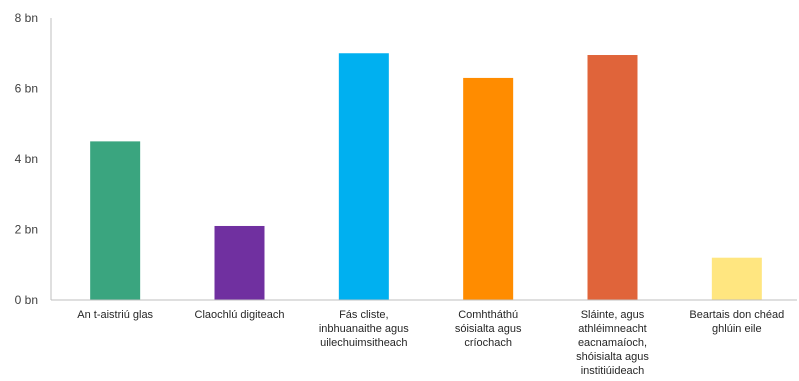  What do you see at coordinates (736, 322) in the screenshot?
I see `x-category-label: Beartais don chéad ghlúin eile` at bounding box center [736, 322].